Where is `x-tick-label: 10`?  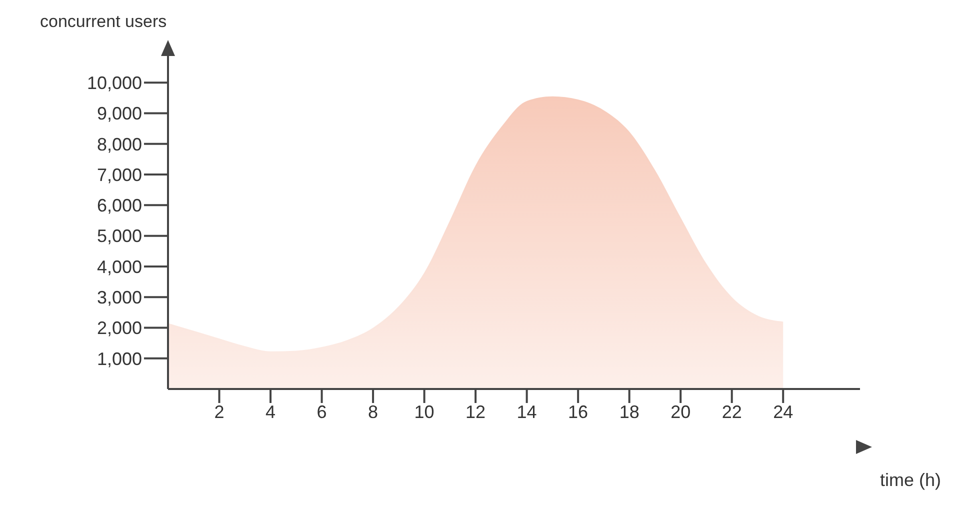 x-tick-label: 10 is located at coordinates (424, 412).